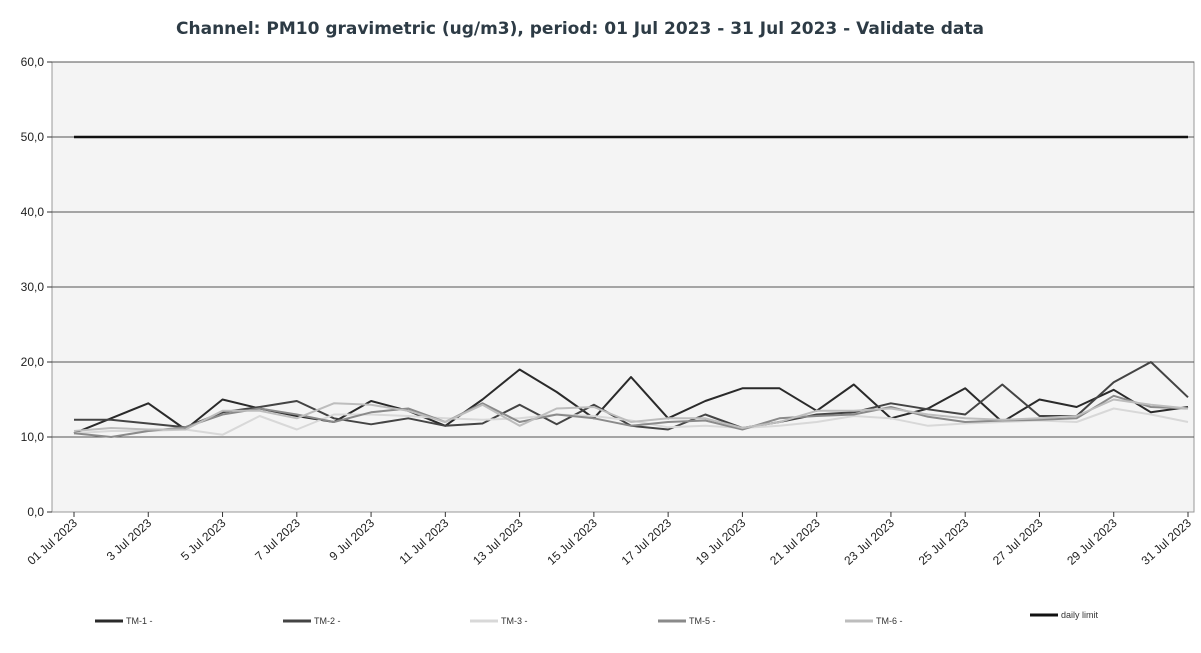 The height and width of the screenshot is (653, 1201). What do you see at coordinates (721, 542) in the screenshot?
I see `x-tick-label: 19 Jul 2023` at bounding box center [721, 542].